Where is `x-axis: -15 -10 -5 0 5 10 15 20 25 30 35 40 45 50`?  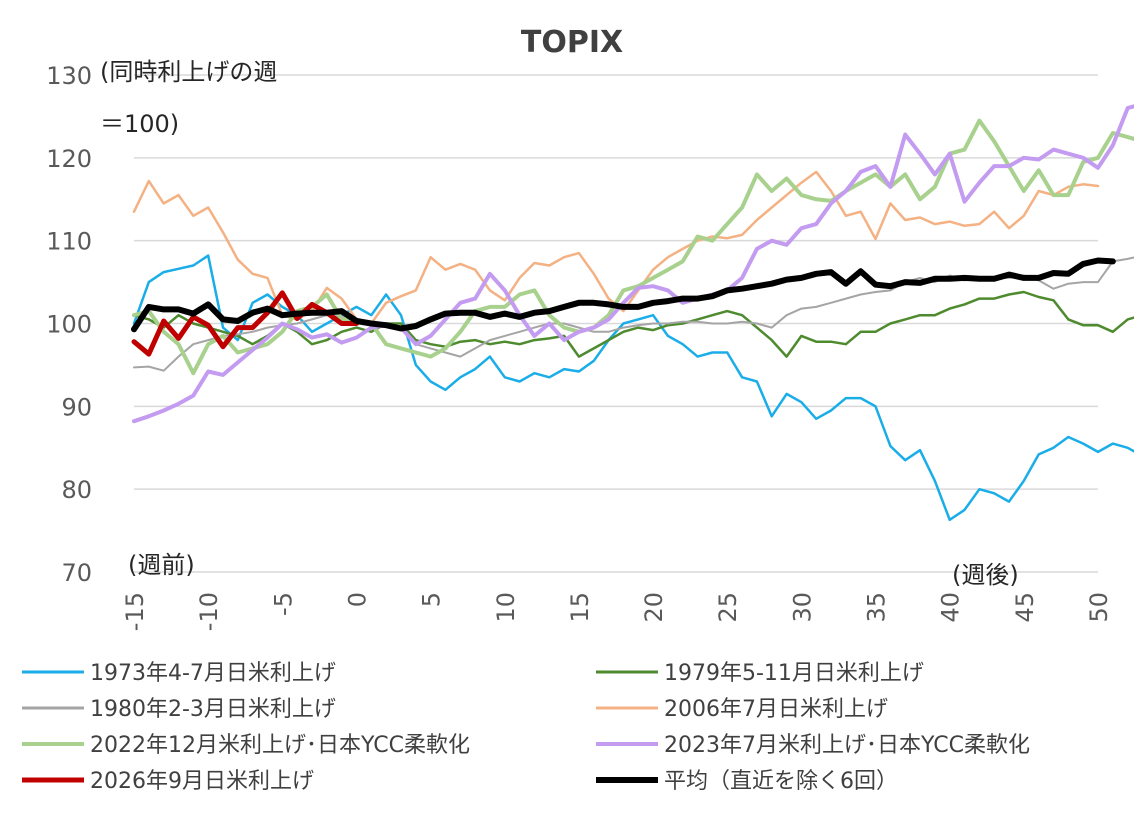 x-axis: -15 -10 -5 0 5 10 15 20 25 30 35 40 45 50 is located at coordinates (617, 611).